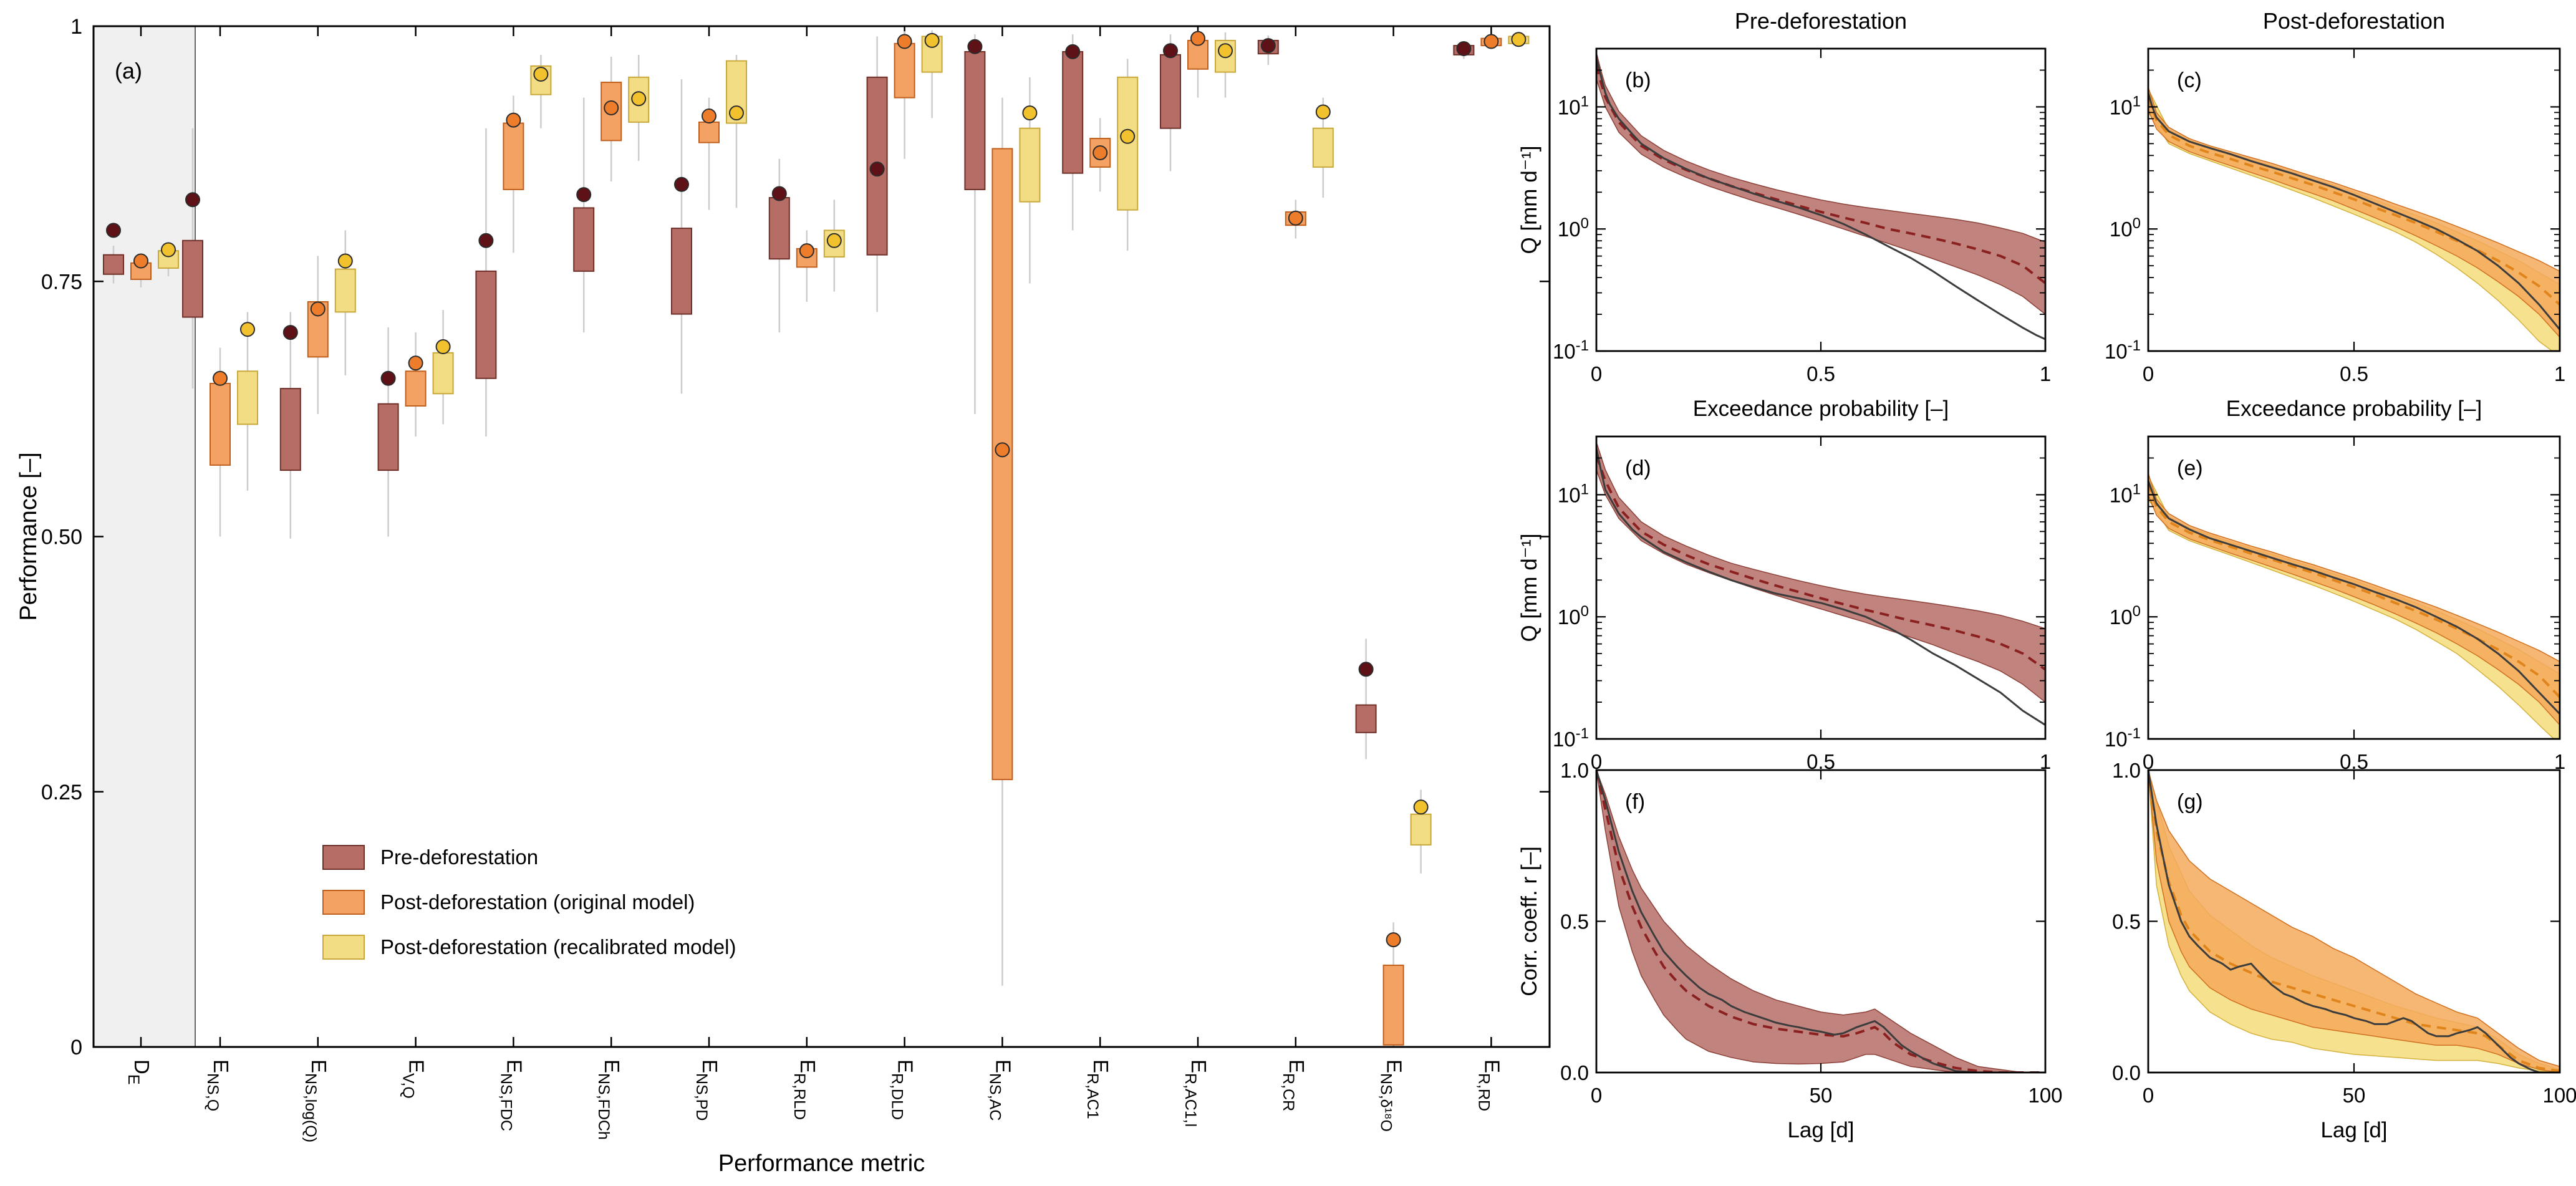  What do you see at coordinates (128, 71) in the screenshot?
I see `panel-letter: (a)` at bounding box center [128, 71].